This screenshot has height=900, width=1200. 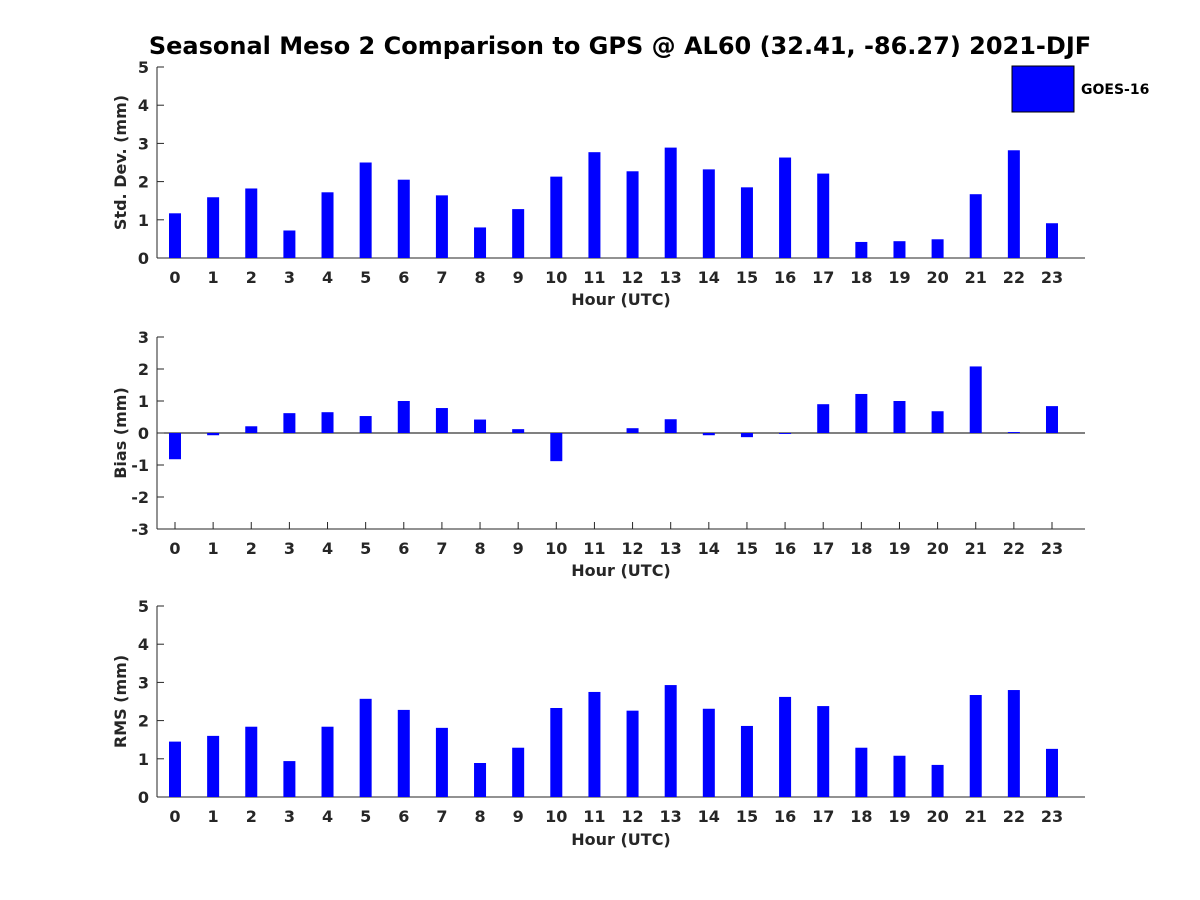 What do you see at coordinates (441, 277) in the screenshot?
I see `x-tick-label: 7` at bounding box center [441, 277].